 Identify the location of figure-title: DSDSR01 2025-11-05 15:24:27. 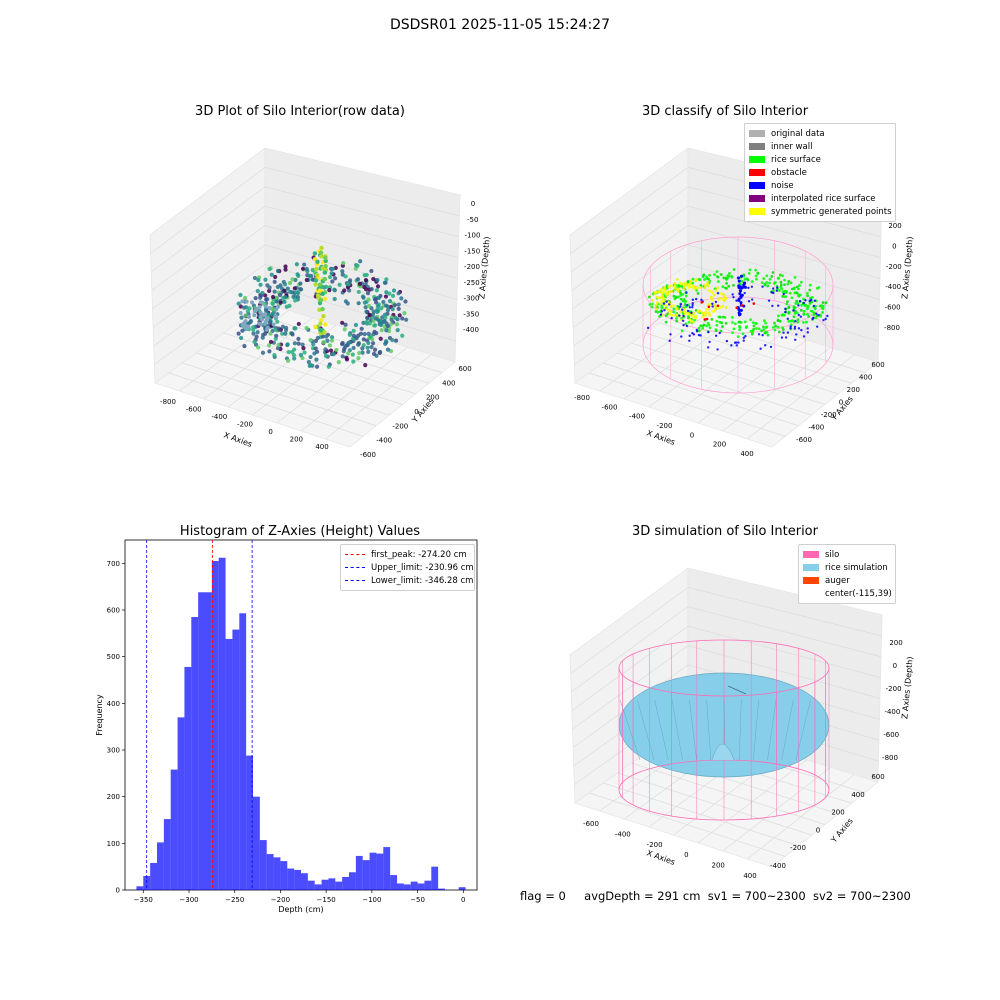
(499, 25).